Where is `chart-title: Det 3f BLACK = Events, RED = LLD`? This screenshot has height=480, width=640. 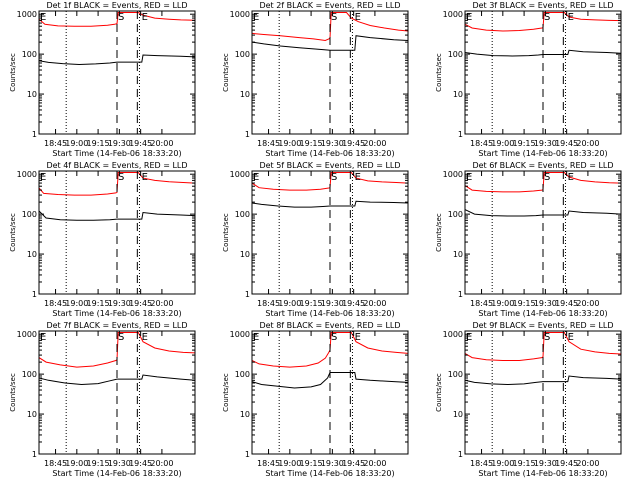
chart-title: Det 3f BLACK = Events, RED = LLD is located at coordinates (542, 5).